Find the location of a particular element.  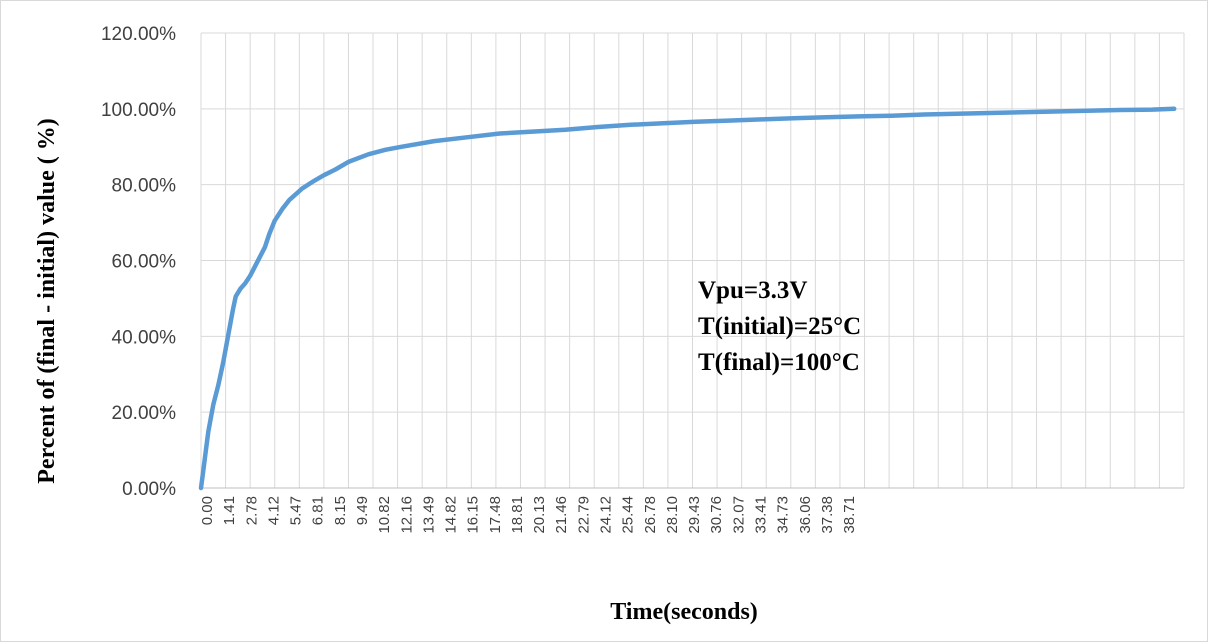

x-tick-label: 4.12 is located at coordinates (273, 510).